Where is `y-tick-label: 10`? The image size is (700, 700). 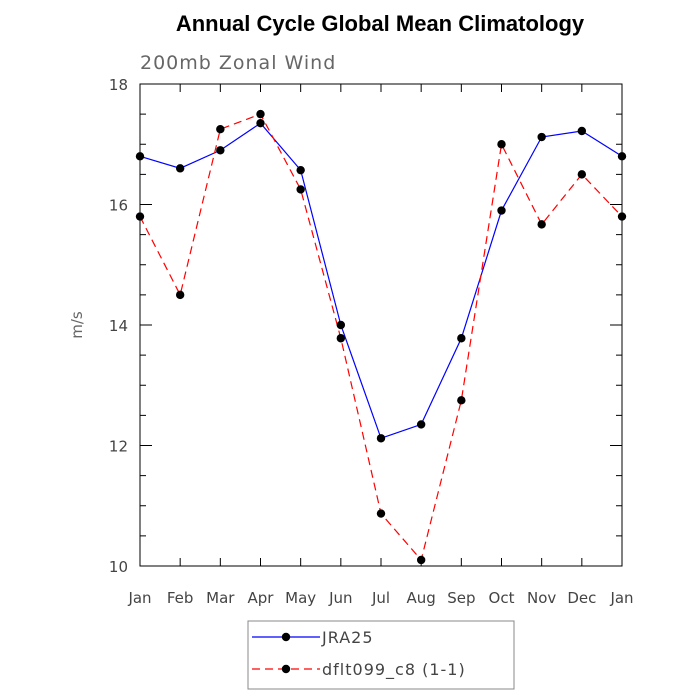
y-tick-label: 10 is located at coordinates (118, 567).